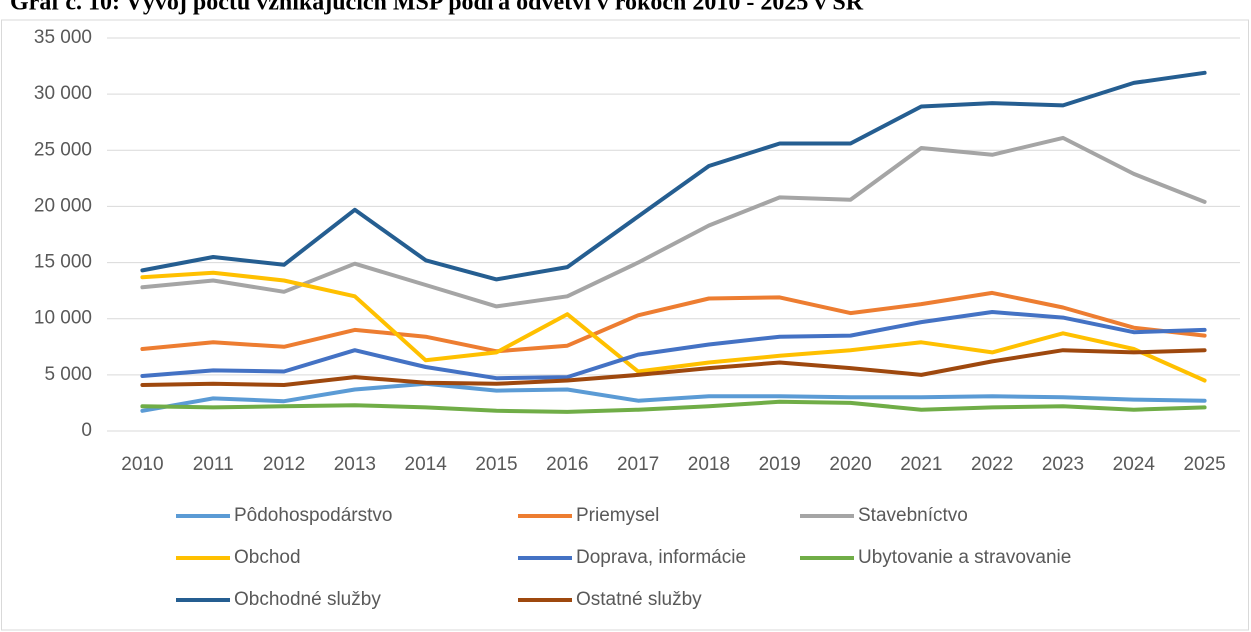 This screenshot has height=632, width=1251. Describe the element at coordinates (638, 464) in the screenshot. I see `x-tick-label: 2017` at that location.